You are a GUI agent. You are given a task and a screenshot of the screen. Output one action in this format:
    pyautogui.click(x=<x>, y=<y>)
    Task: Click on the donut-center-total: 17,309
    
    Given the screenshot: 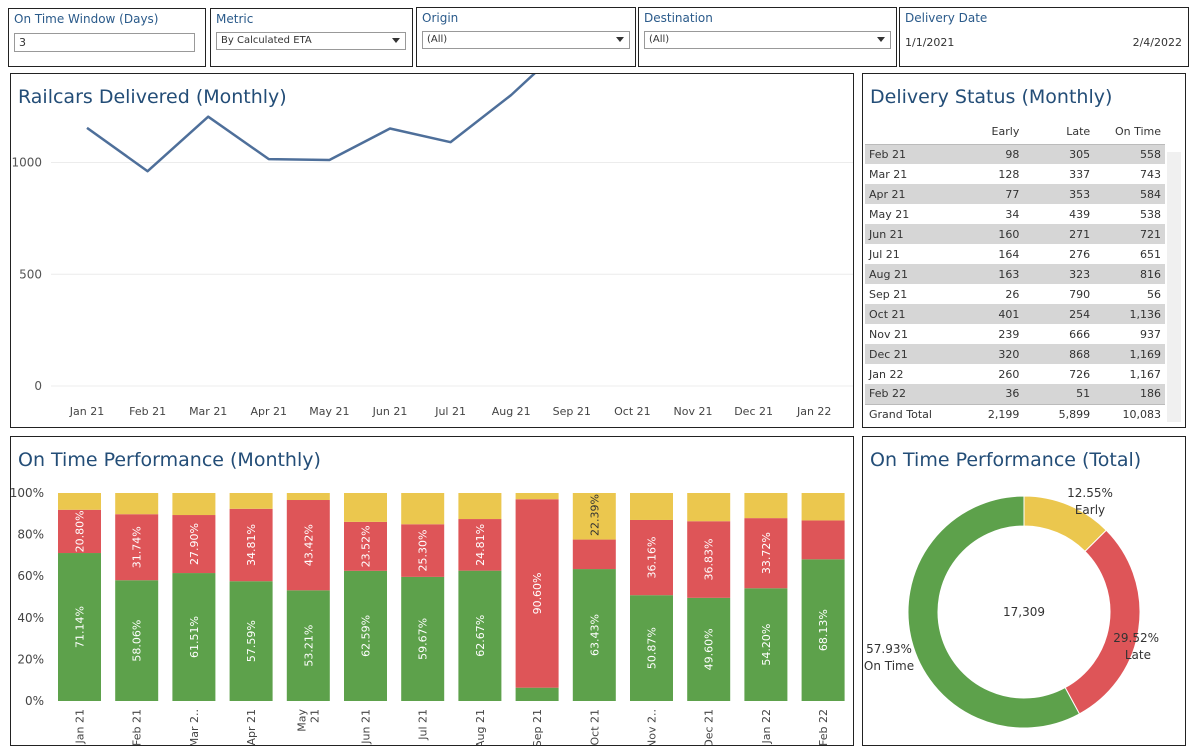 What is the action you would take?
    pyautogui.click(x=1024, y=612)
    